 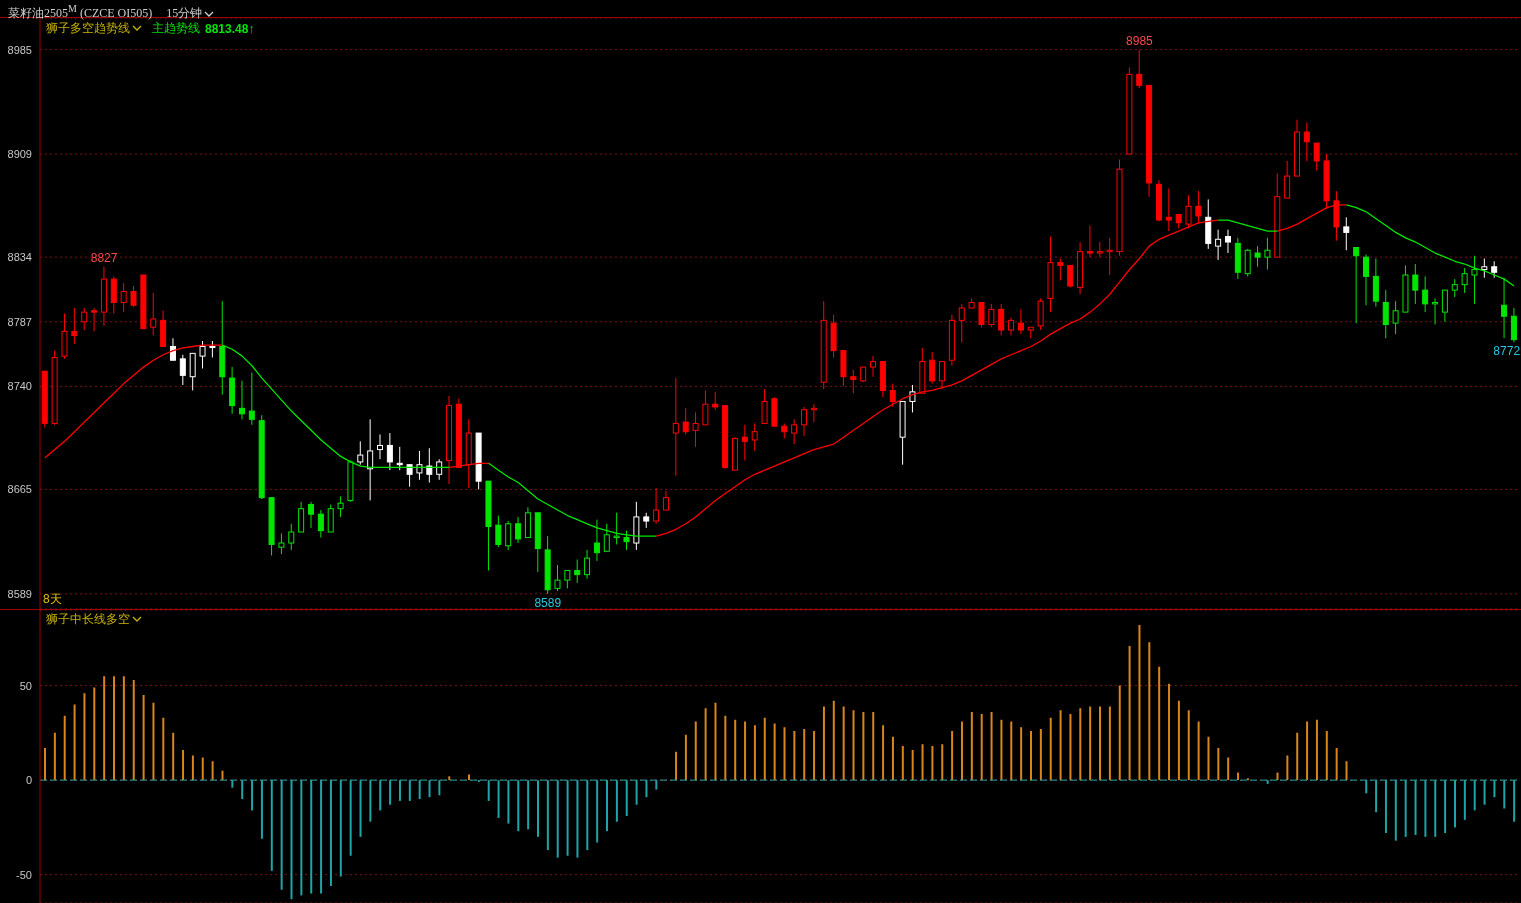 I want to click on y-tick-label: -50, so click(x=24, y=874).